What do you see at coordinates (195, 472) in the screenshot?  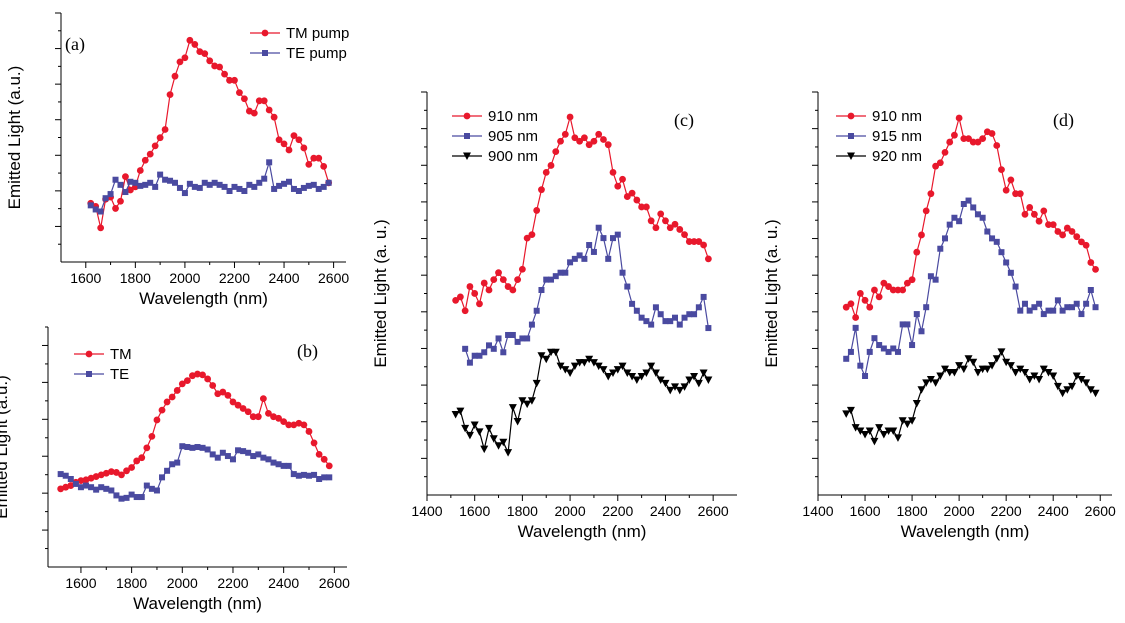 I see `series-te` at bounding box center [195, 472].